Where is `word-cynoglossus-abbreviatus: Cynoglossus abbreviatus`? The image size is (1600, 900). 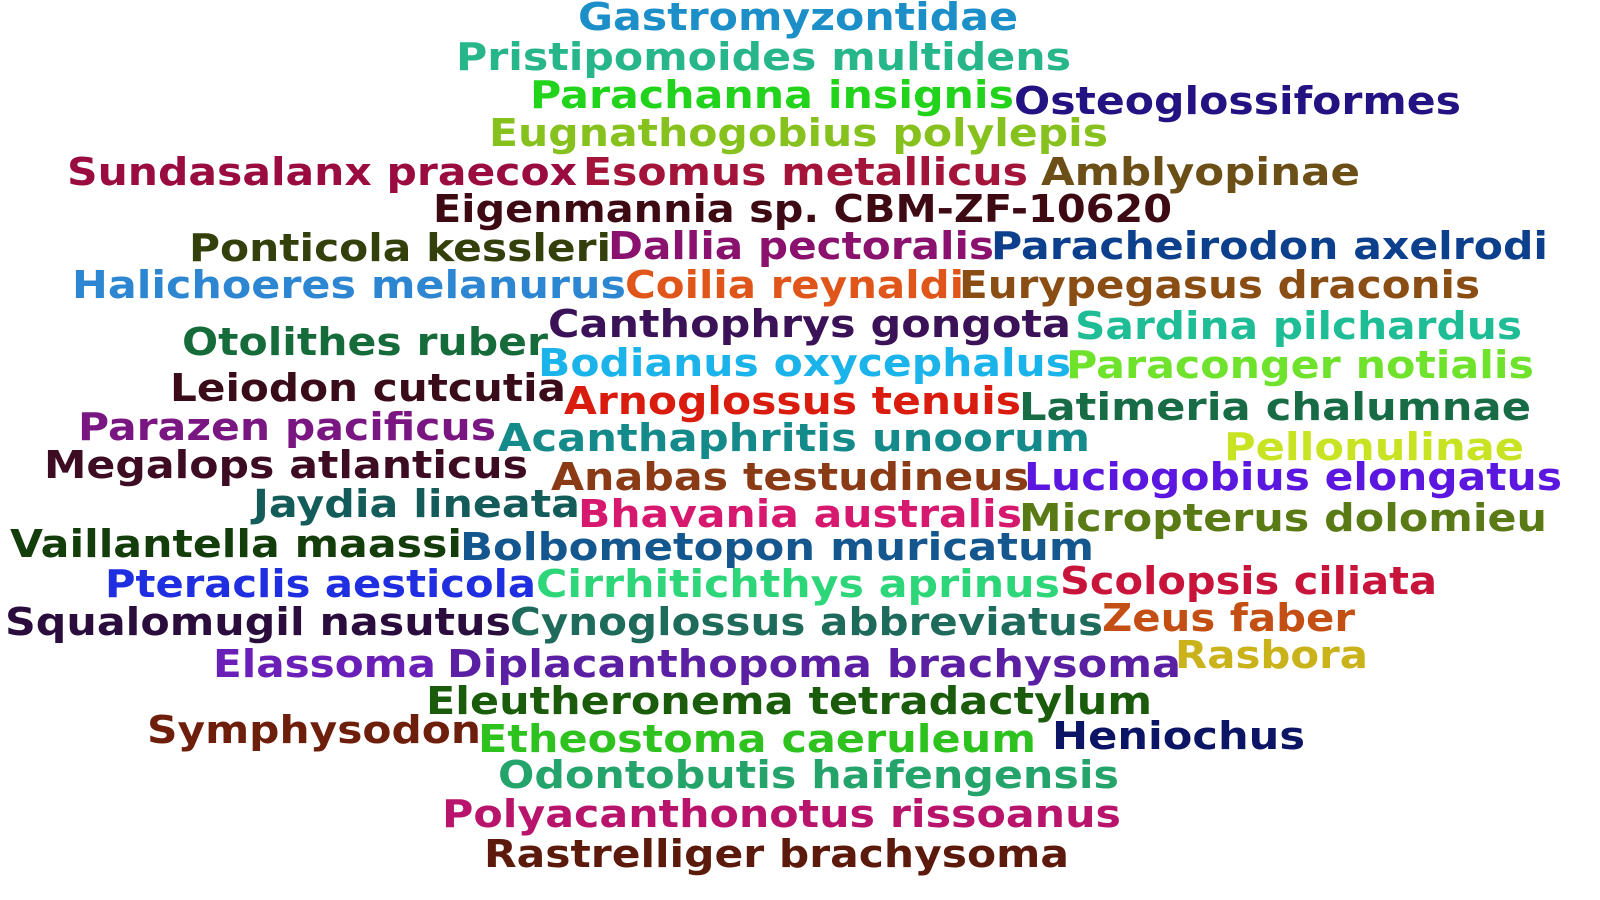 word-cynoglossus-abbreviatus: Cynoglossus abbreviatus is located at coordinates (807, 622).